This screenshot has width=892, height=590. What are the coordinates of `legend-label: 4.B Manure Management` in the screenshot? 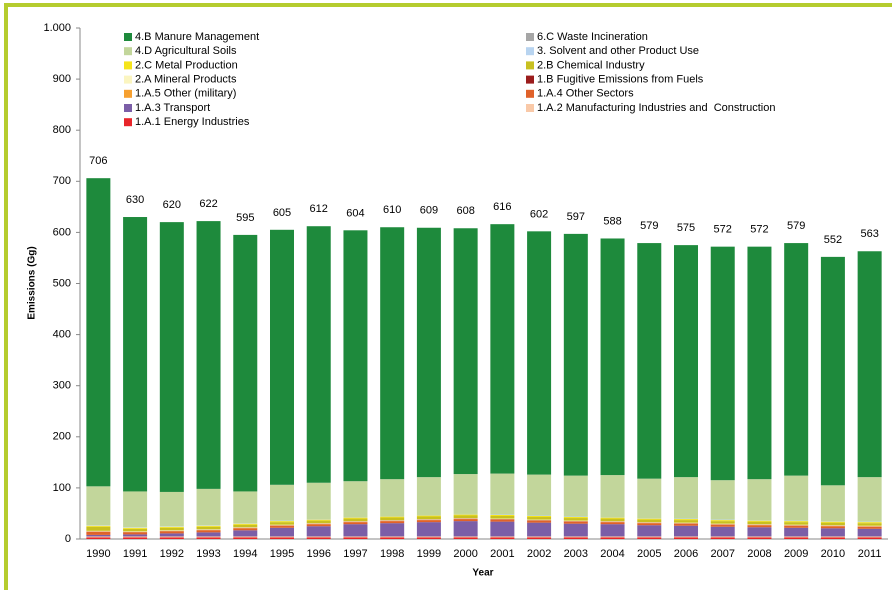 It's located at (197, 37).